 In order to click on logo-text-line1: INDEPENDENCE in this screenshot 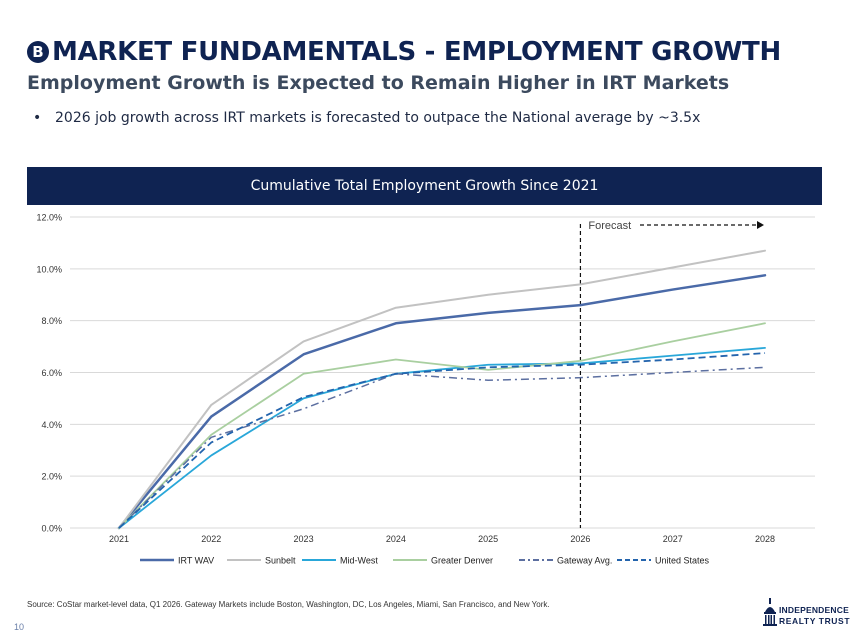, I will do `click(814, 610)`.